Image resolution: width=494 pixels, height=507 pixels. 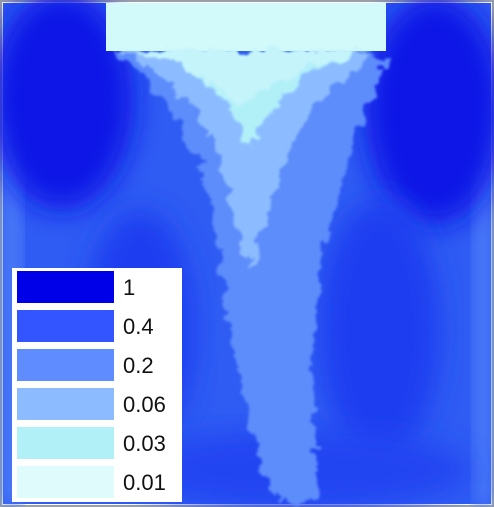 I want to click on legend-label: 0.4, so click(x=138, y=326).